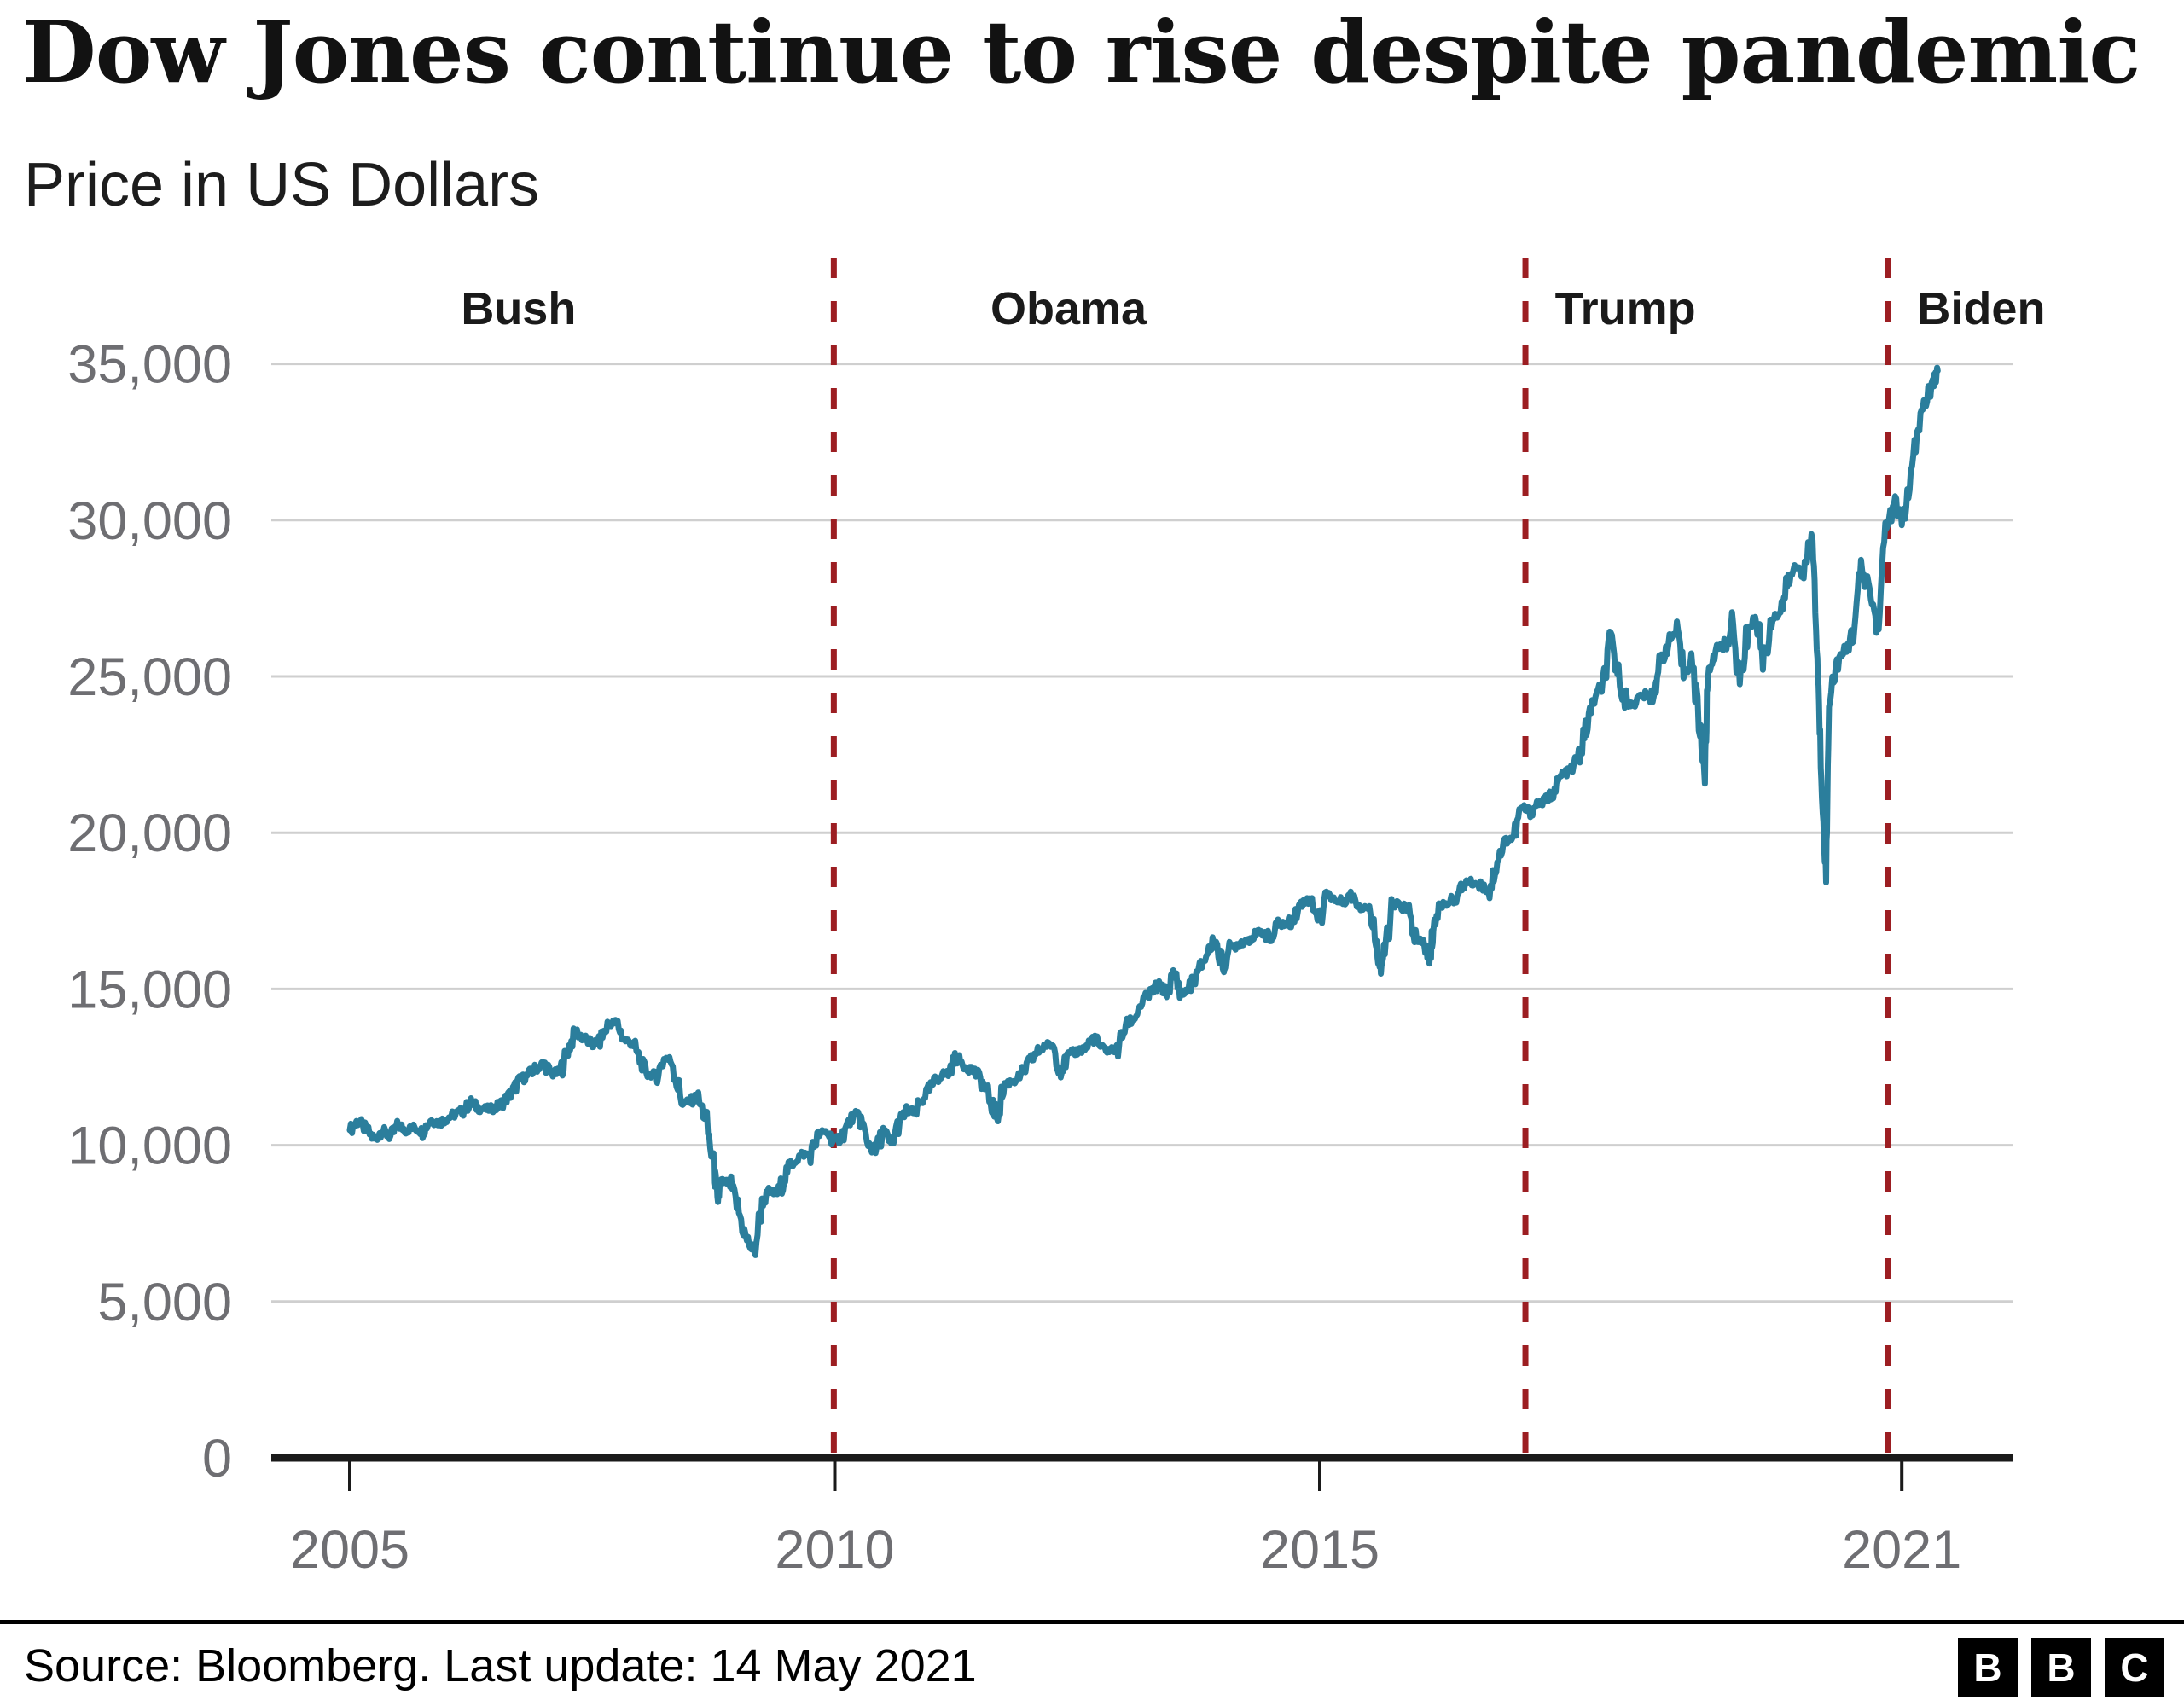 This screenshot has height=1706, width=2184. Describe the element at coordinates (350, 1550) in the screenshot. I see `x-axis-tick-label: 2005` at that location.